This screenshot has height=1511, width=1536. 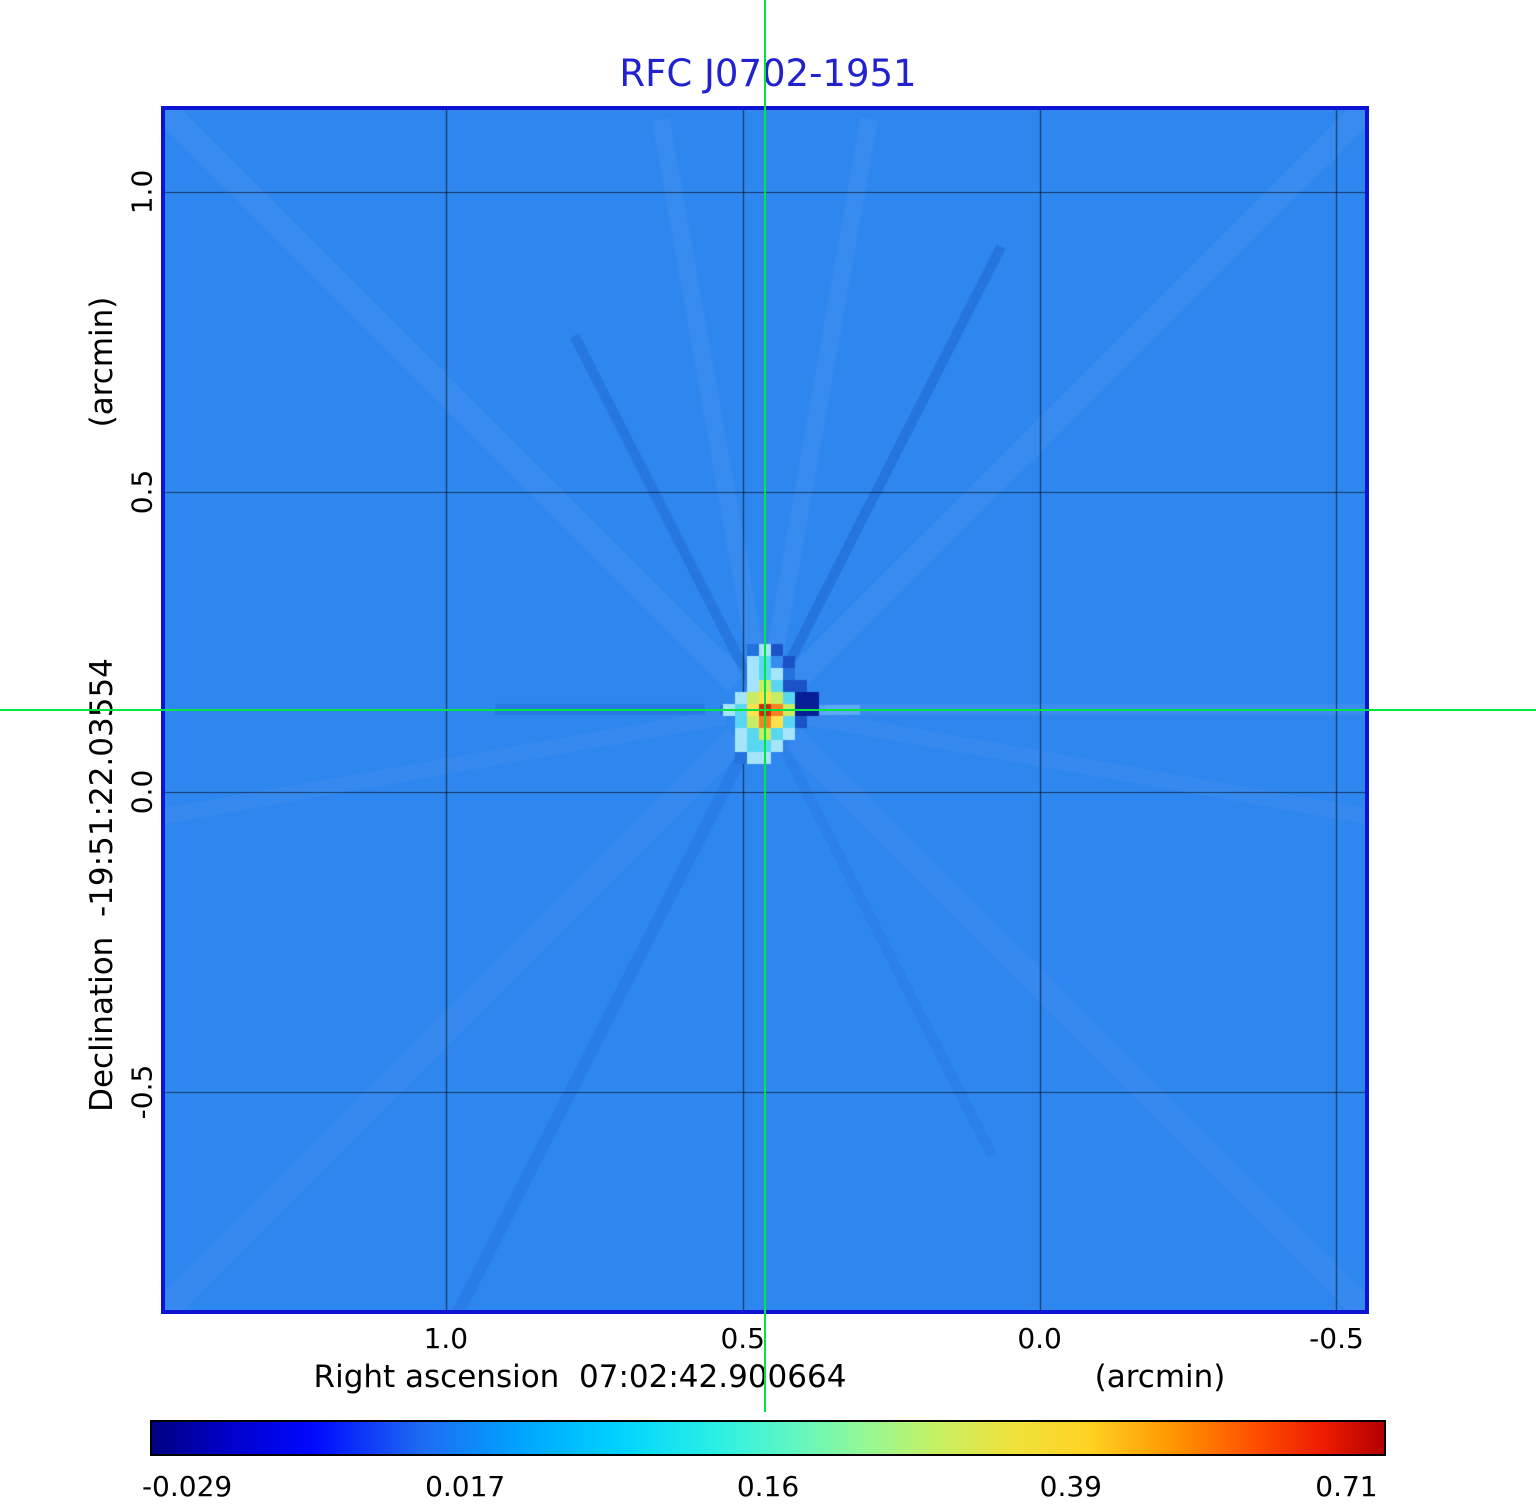 What do you see at coordinates (102, 362) in the screenshot?
I see `y-axis-unit-label: (arcmin)` at bounding box center [102, 362].